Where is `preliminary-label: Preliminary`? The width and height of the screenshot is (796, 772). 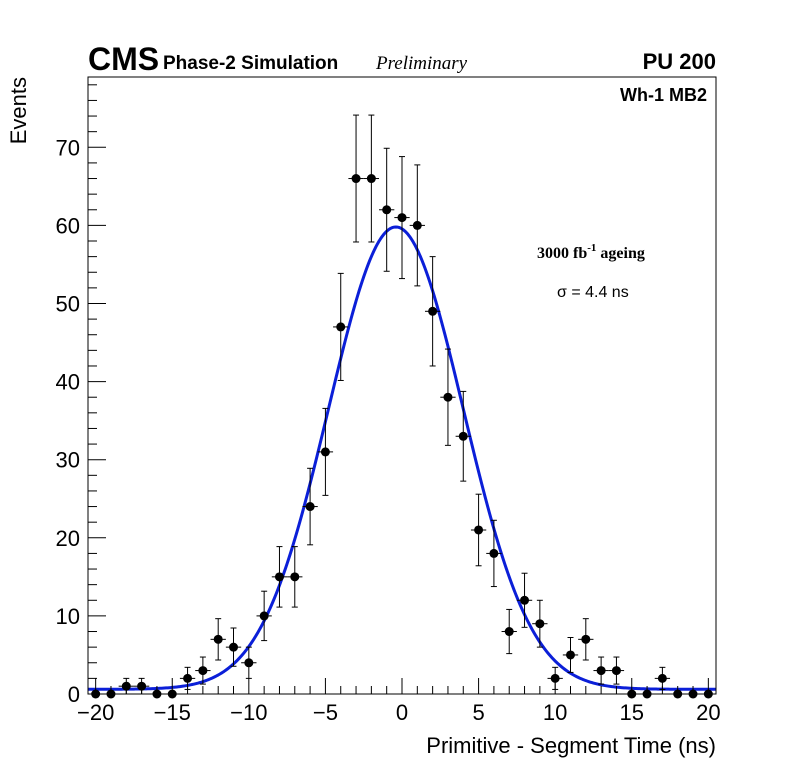
preliminary-label: Preliminary is located at coordinates (421, 63).